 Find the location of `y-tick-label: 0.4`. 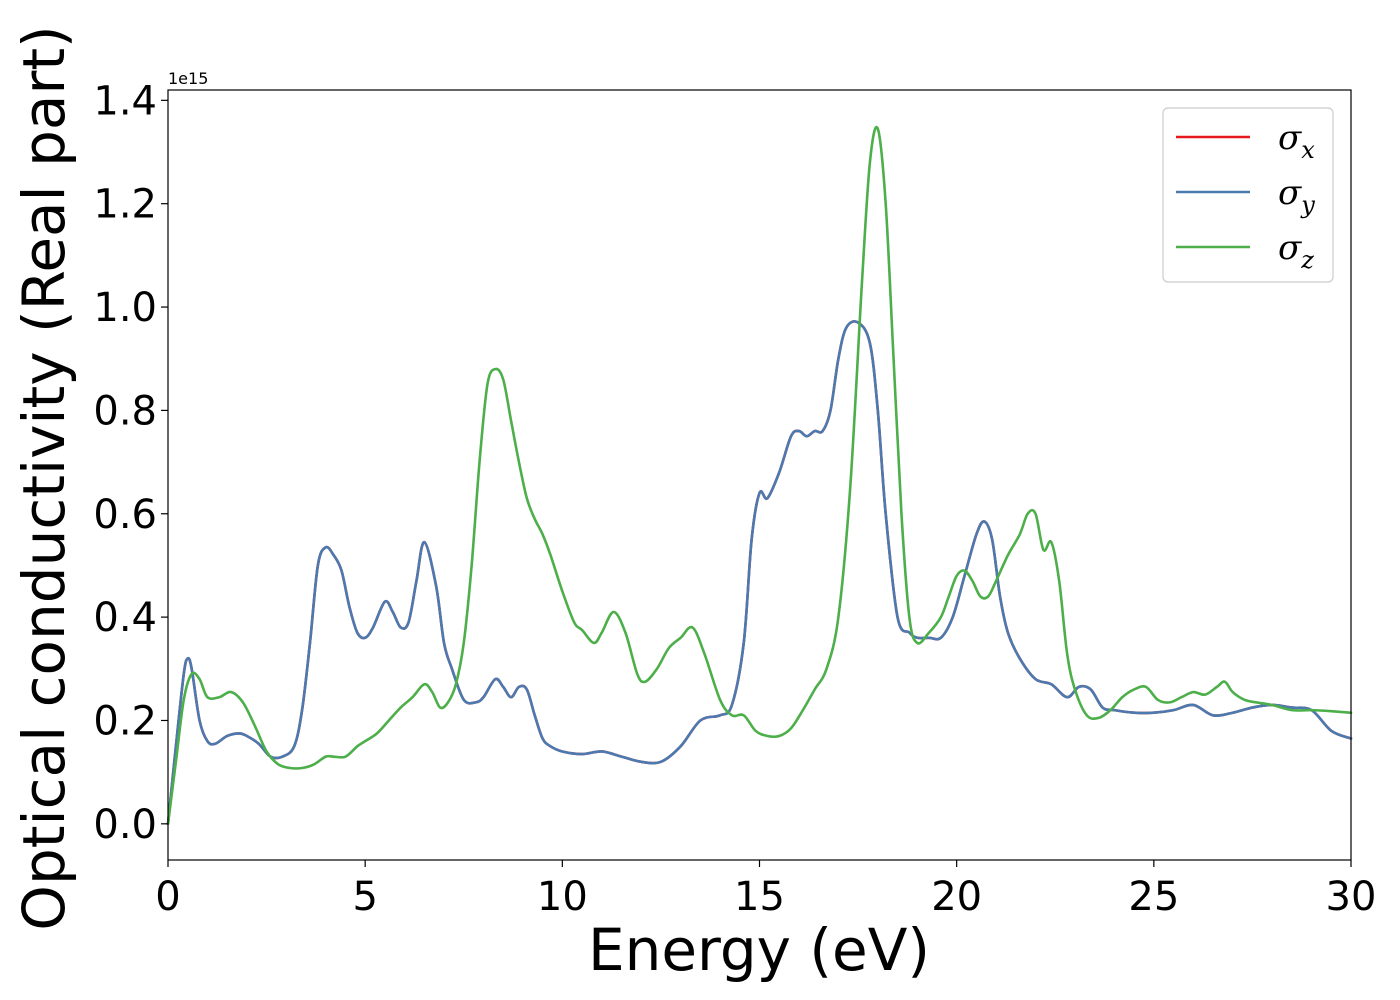

y-tick-label: 0.4 is located at coordinates (125, 618).